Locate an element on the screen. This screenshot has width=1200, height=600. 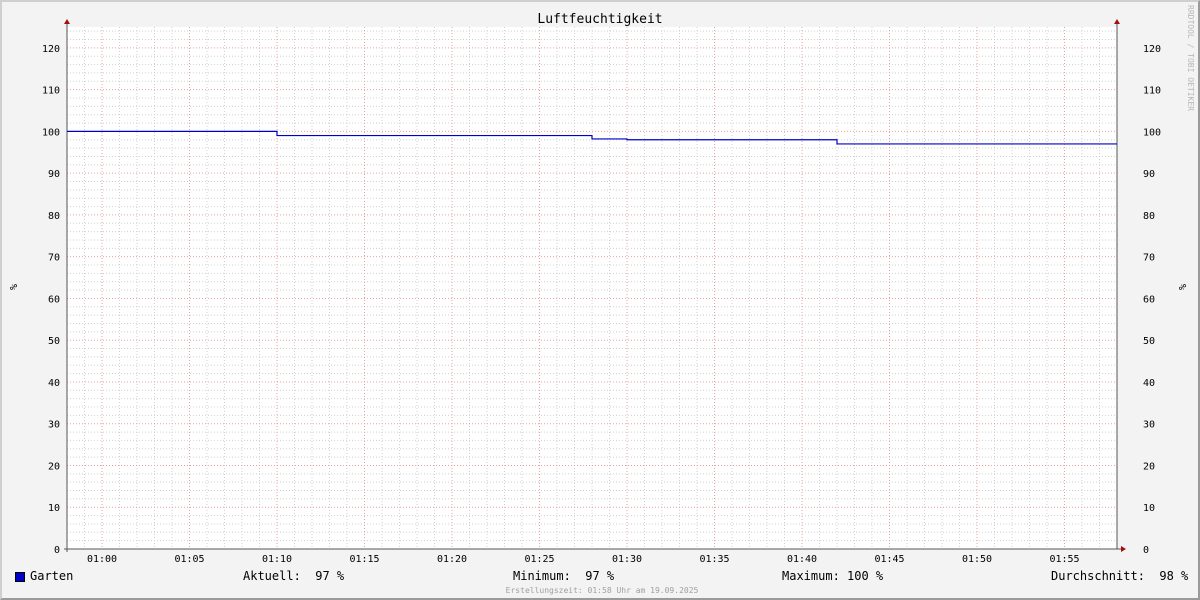
series-line-garten is located at coordinates (592, 137).